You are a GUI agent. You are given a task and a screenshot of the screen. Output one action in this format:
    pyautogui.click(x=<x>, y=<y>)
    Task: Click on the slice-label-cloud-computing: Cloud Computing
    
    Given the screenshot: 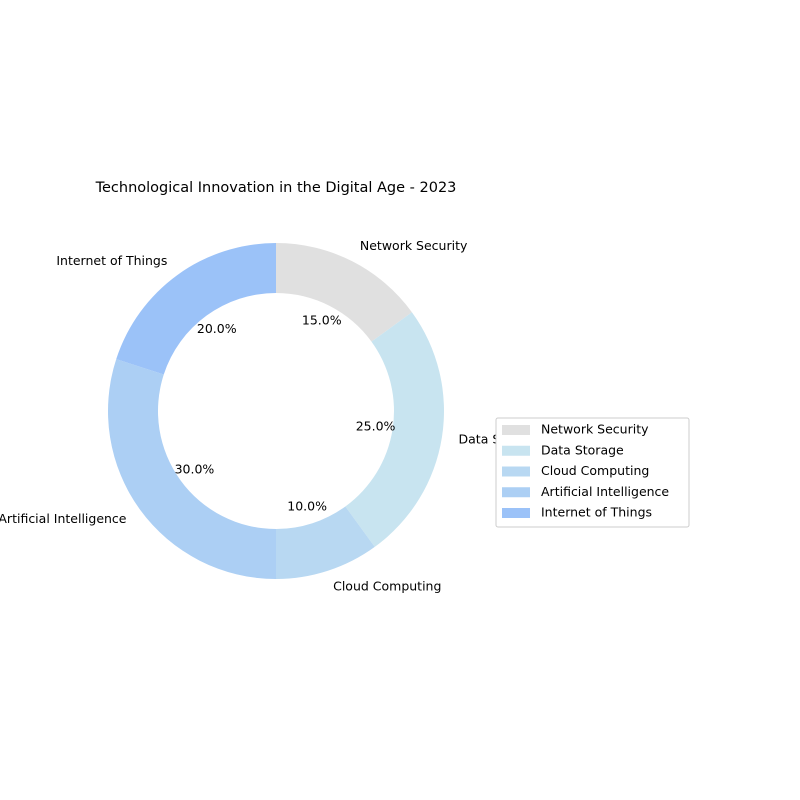 What is the action you would take?
    pyautogui.click(x=387, y=585)
    